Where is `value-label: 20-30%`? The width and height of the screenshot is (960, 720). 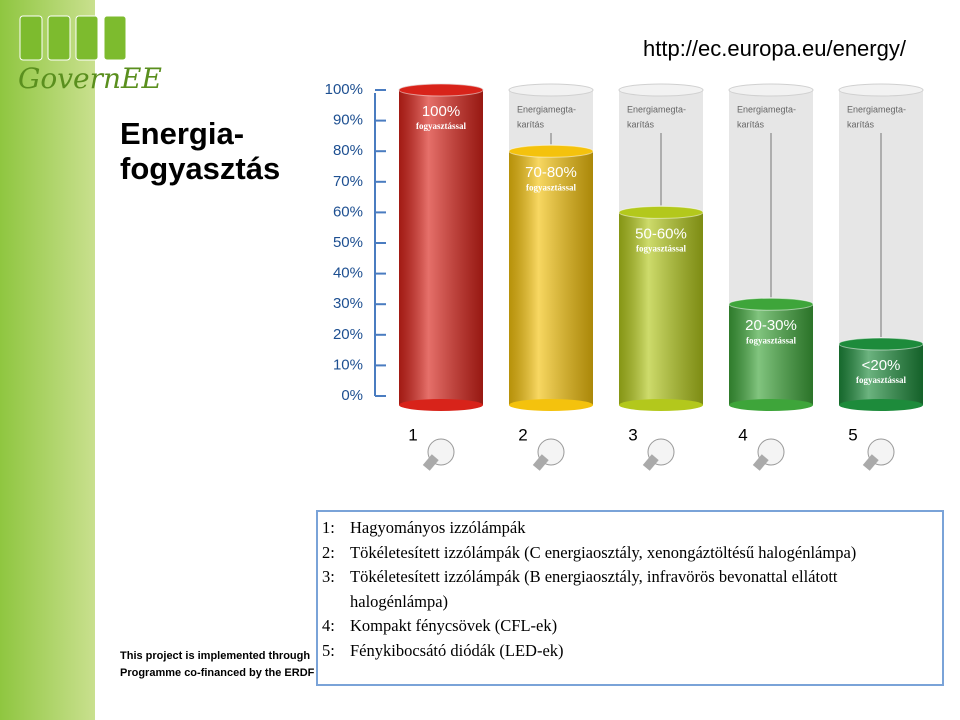 value-label: 20-30% is located at coordinates (771, 325).